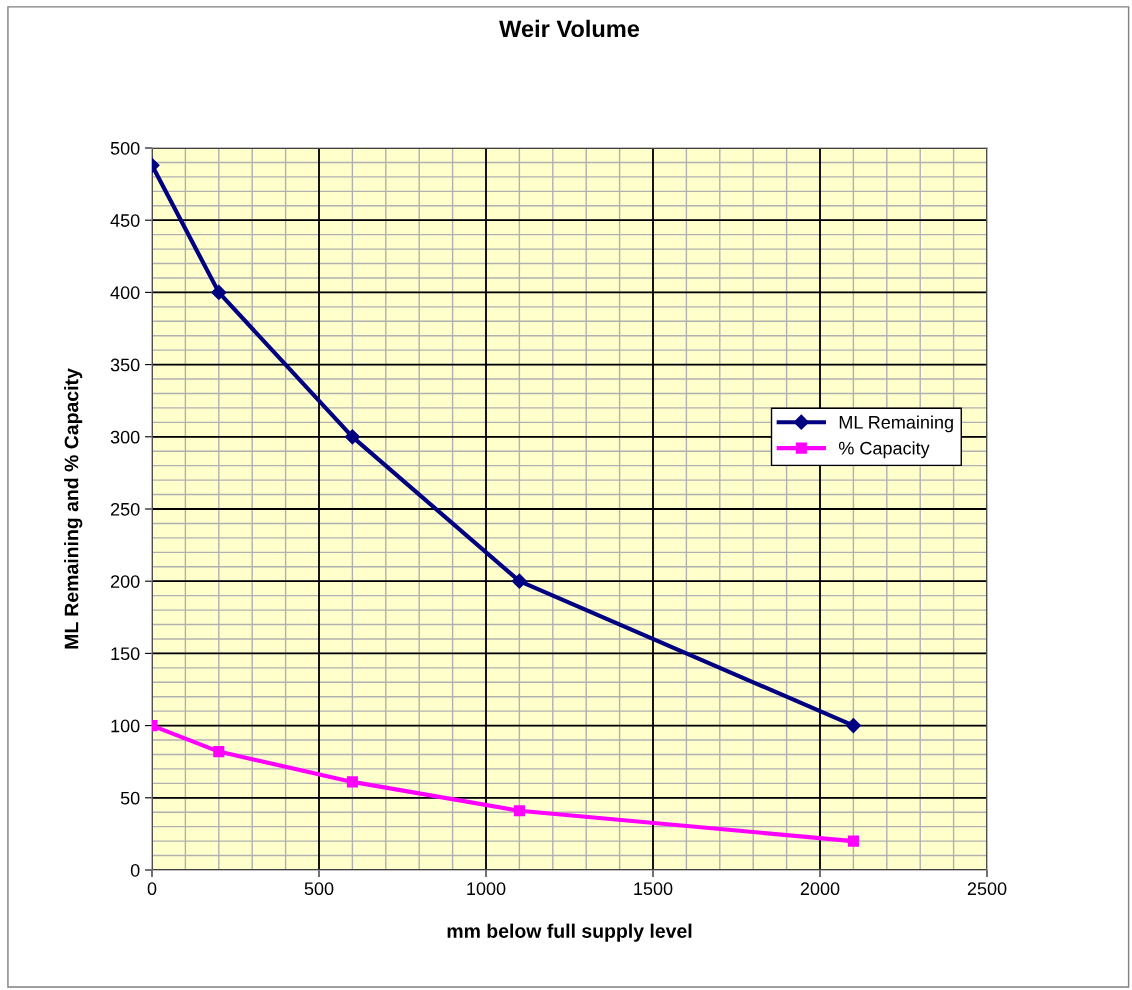 The width and height of the screenshot is (1132, 990). I want to click on y-tick-label: 0, so click(135, 870).